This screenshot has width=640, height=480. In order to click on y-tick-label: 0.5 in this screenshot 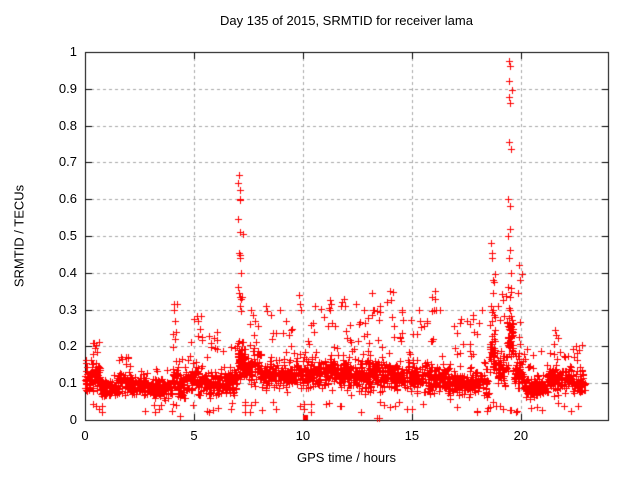, I will do `click(67, 235)`.